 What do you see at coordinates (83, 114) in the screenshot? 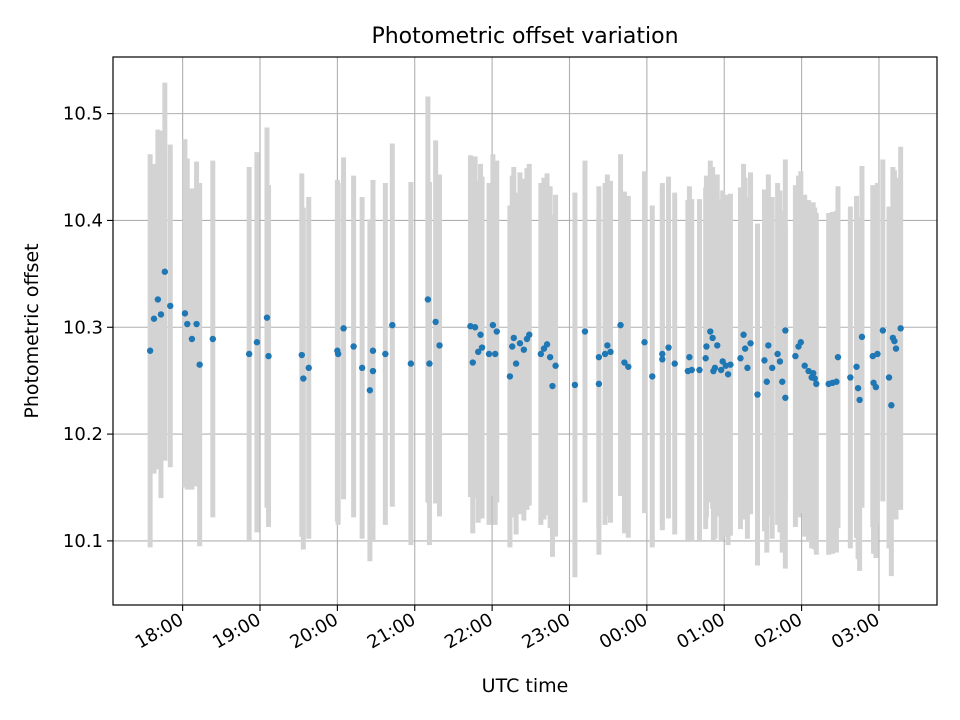
I see `y-tick-label: 10.5` at bounding box center [83, 114].